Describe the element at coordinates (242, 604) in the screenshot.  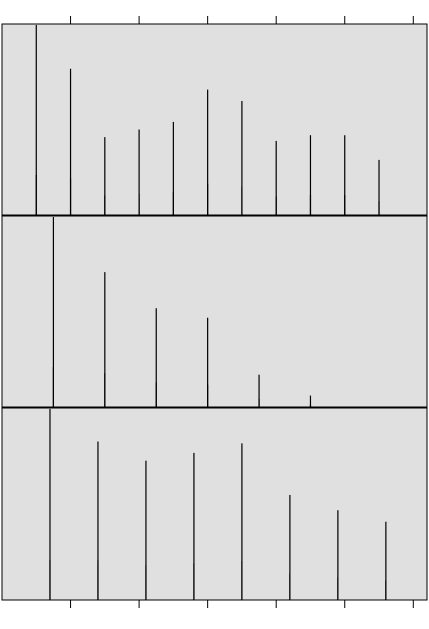
I see `bottom-axis-ticks` at that location.